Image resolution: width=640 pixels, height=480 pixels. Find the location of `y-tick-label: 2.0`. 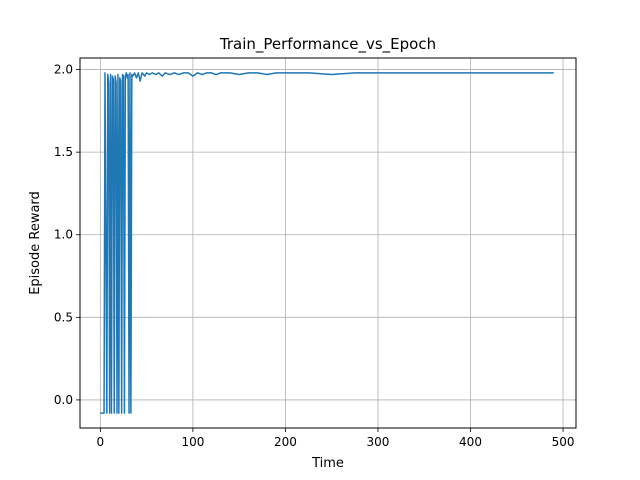

y-tick-label: 2.0 is located at coordinates (63, 70).